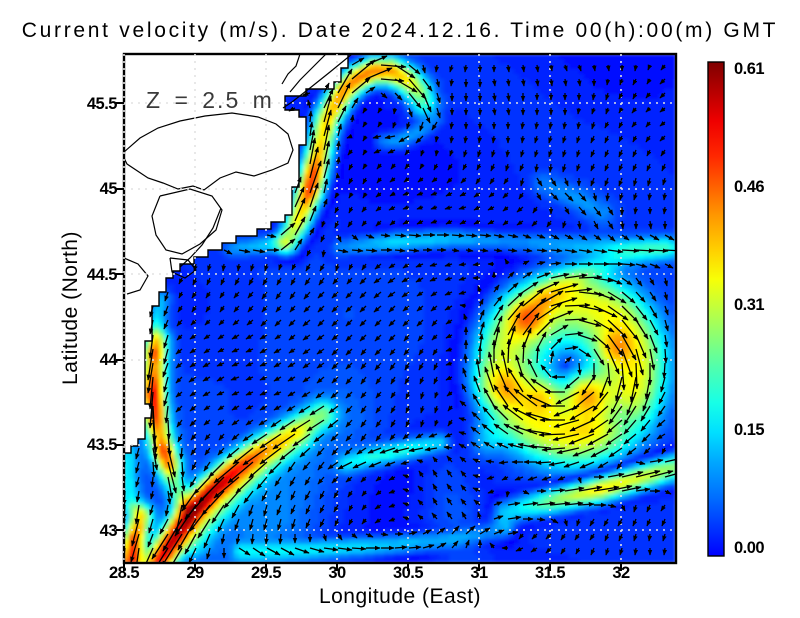 The width and height of the screenshot is (800, 618). I want to click on svg-text: 31, so click(479, 573).